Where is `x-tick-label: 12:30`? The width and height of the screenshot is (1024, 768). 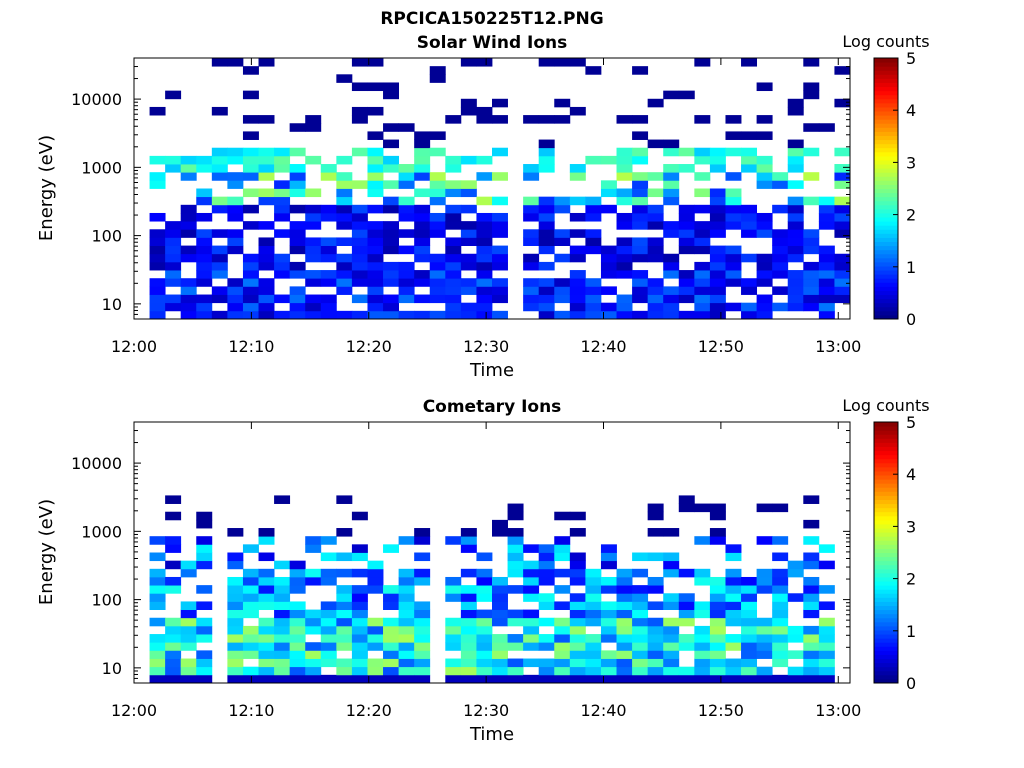 x-tick-label: 12:30 is located at coordinates (486, 346).